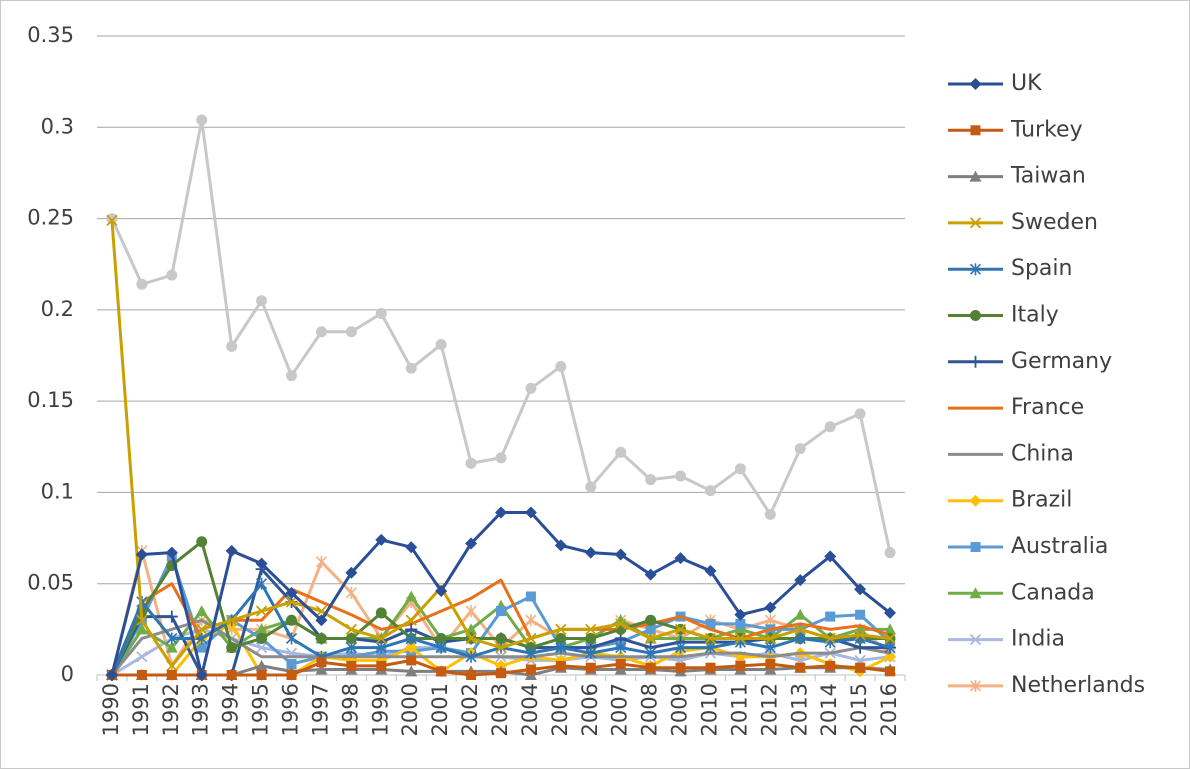  I want to click on x-tick-label: 2011, so click(739, 709).